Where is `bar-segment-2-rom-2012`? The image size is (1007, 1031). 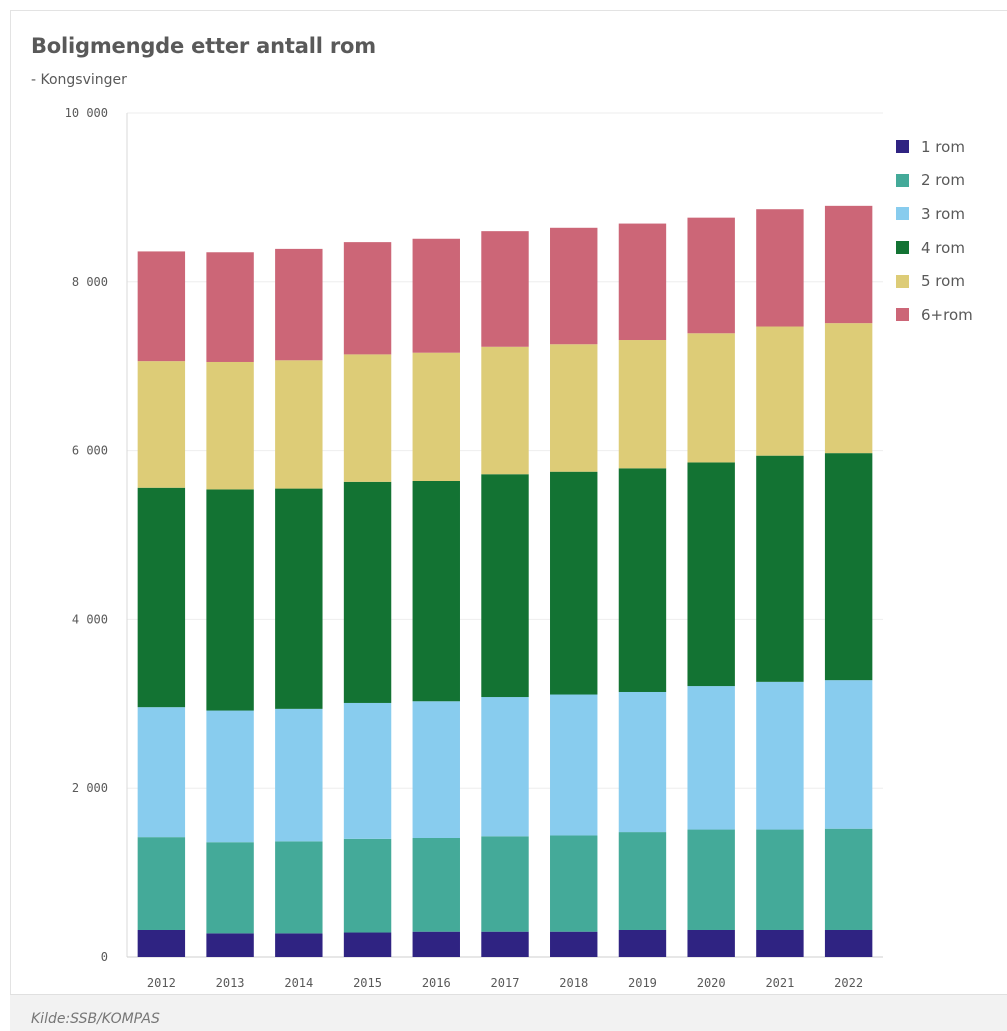 bar-segment-2-rom-2012 is located at coordinates (161, 883).